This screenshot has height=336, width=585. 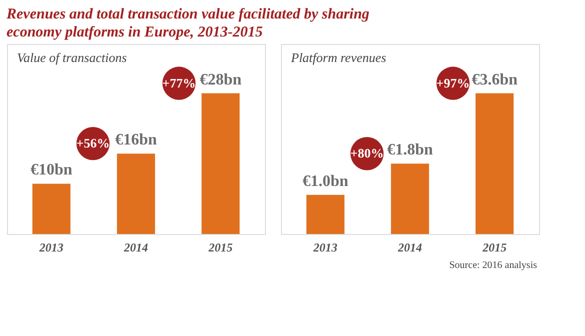 I want to click on data-label: €16bn, so click(x=136, y=140).